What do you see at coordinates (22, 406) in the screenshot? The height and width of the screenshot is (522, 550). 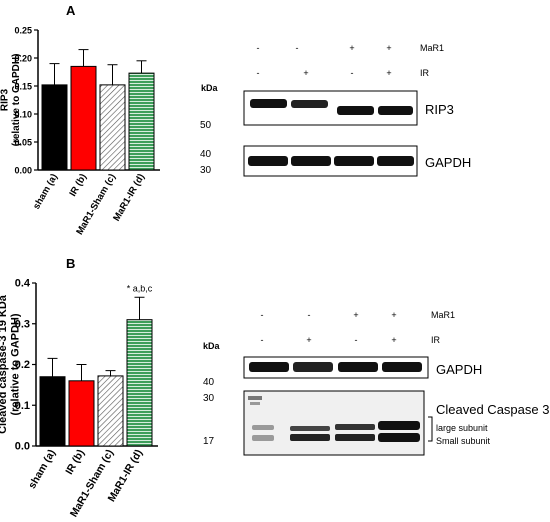 I see `y-tick-label: 0.1` at bounding box center [22, 406].